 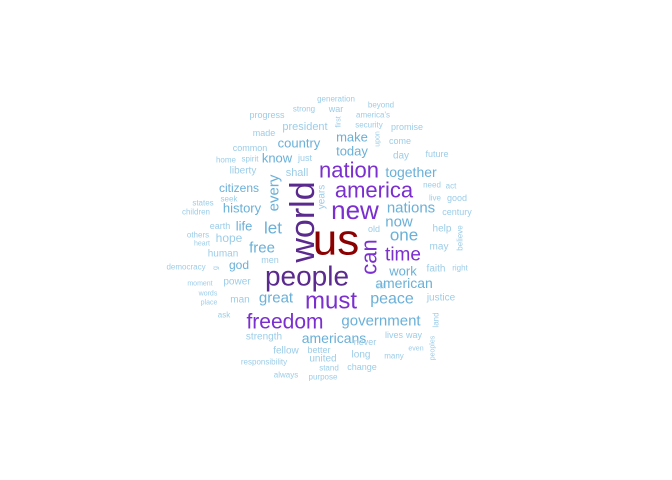 I want to click on cloud-word: come, so click(x=400, y=141).